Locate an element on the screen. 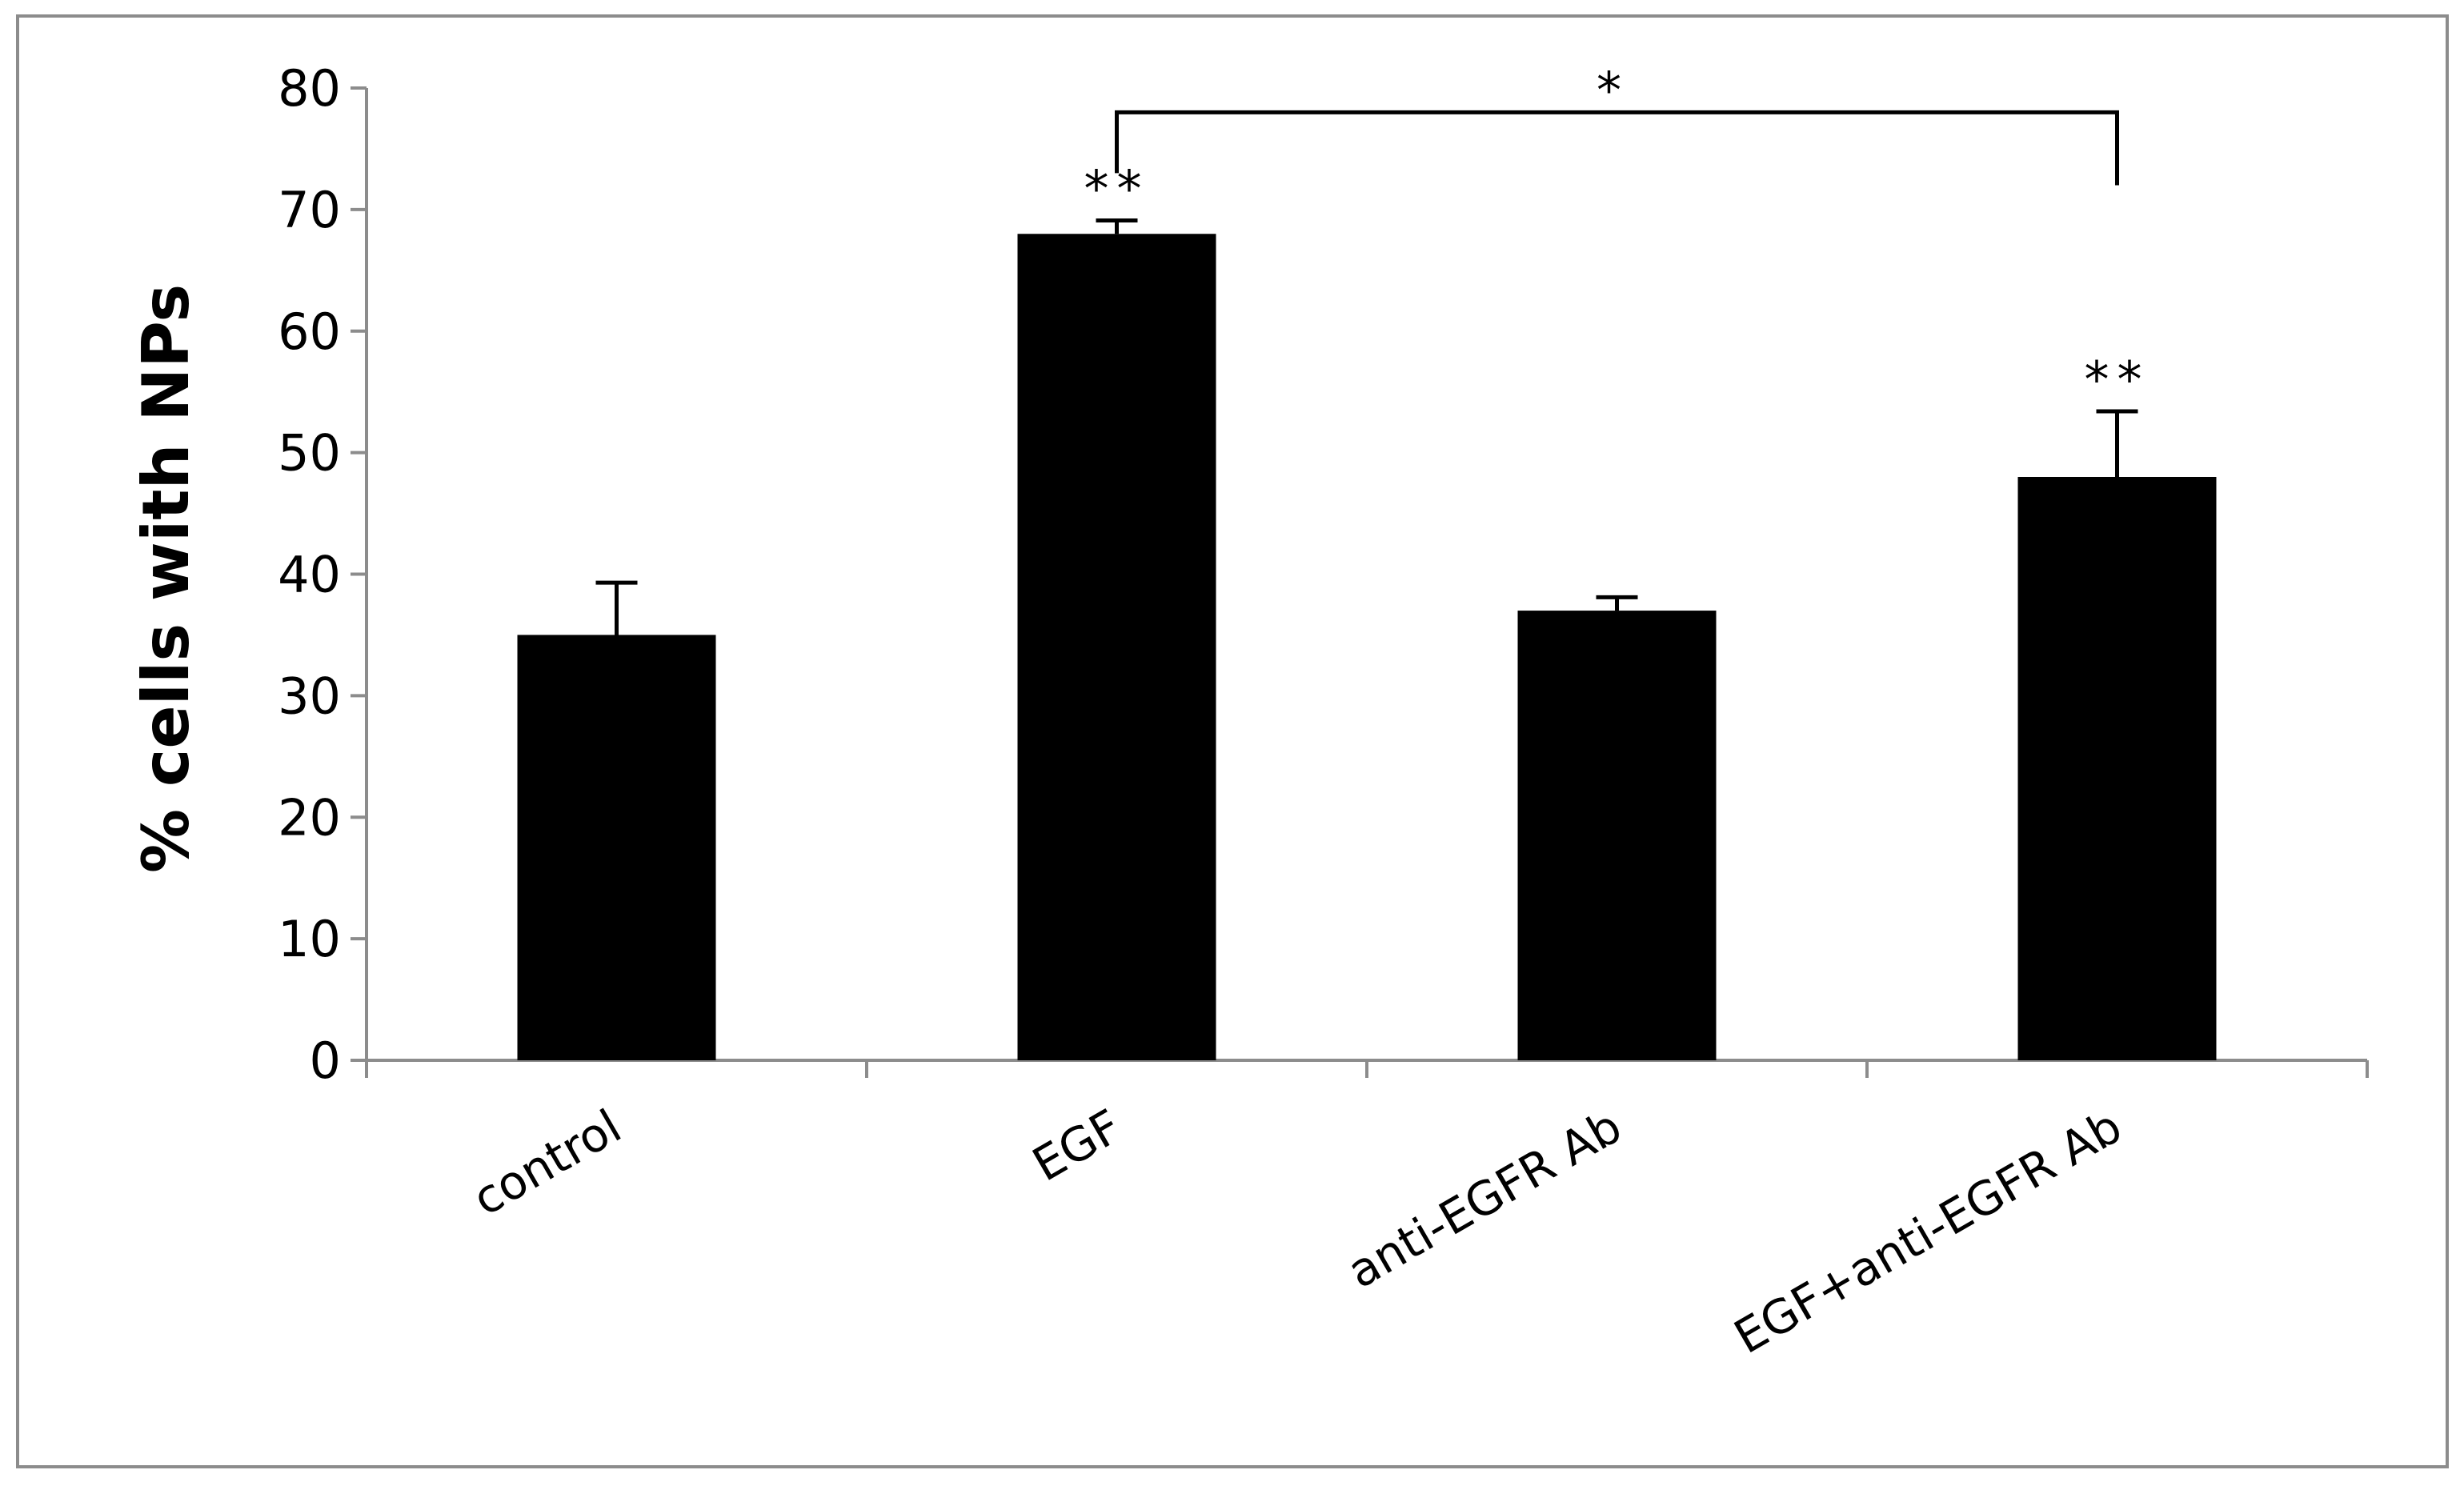 This screenshot has height=1490, width=2464. y-tick-label: 80 is located at coordinates (309, 88).